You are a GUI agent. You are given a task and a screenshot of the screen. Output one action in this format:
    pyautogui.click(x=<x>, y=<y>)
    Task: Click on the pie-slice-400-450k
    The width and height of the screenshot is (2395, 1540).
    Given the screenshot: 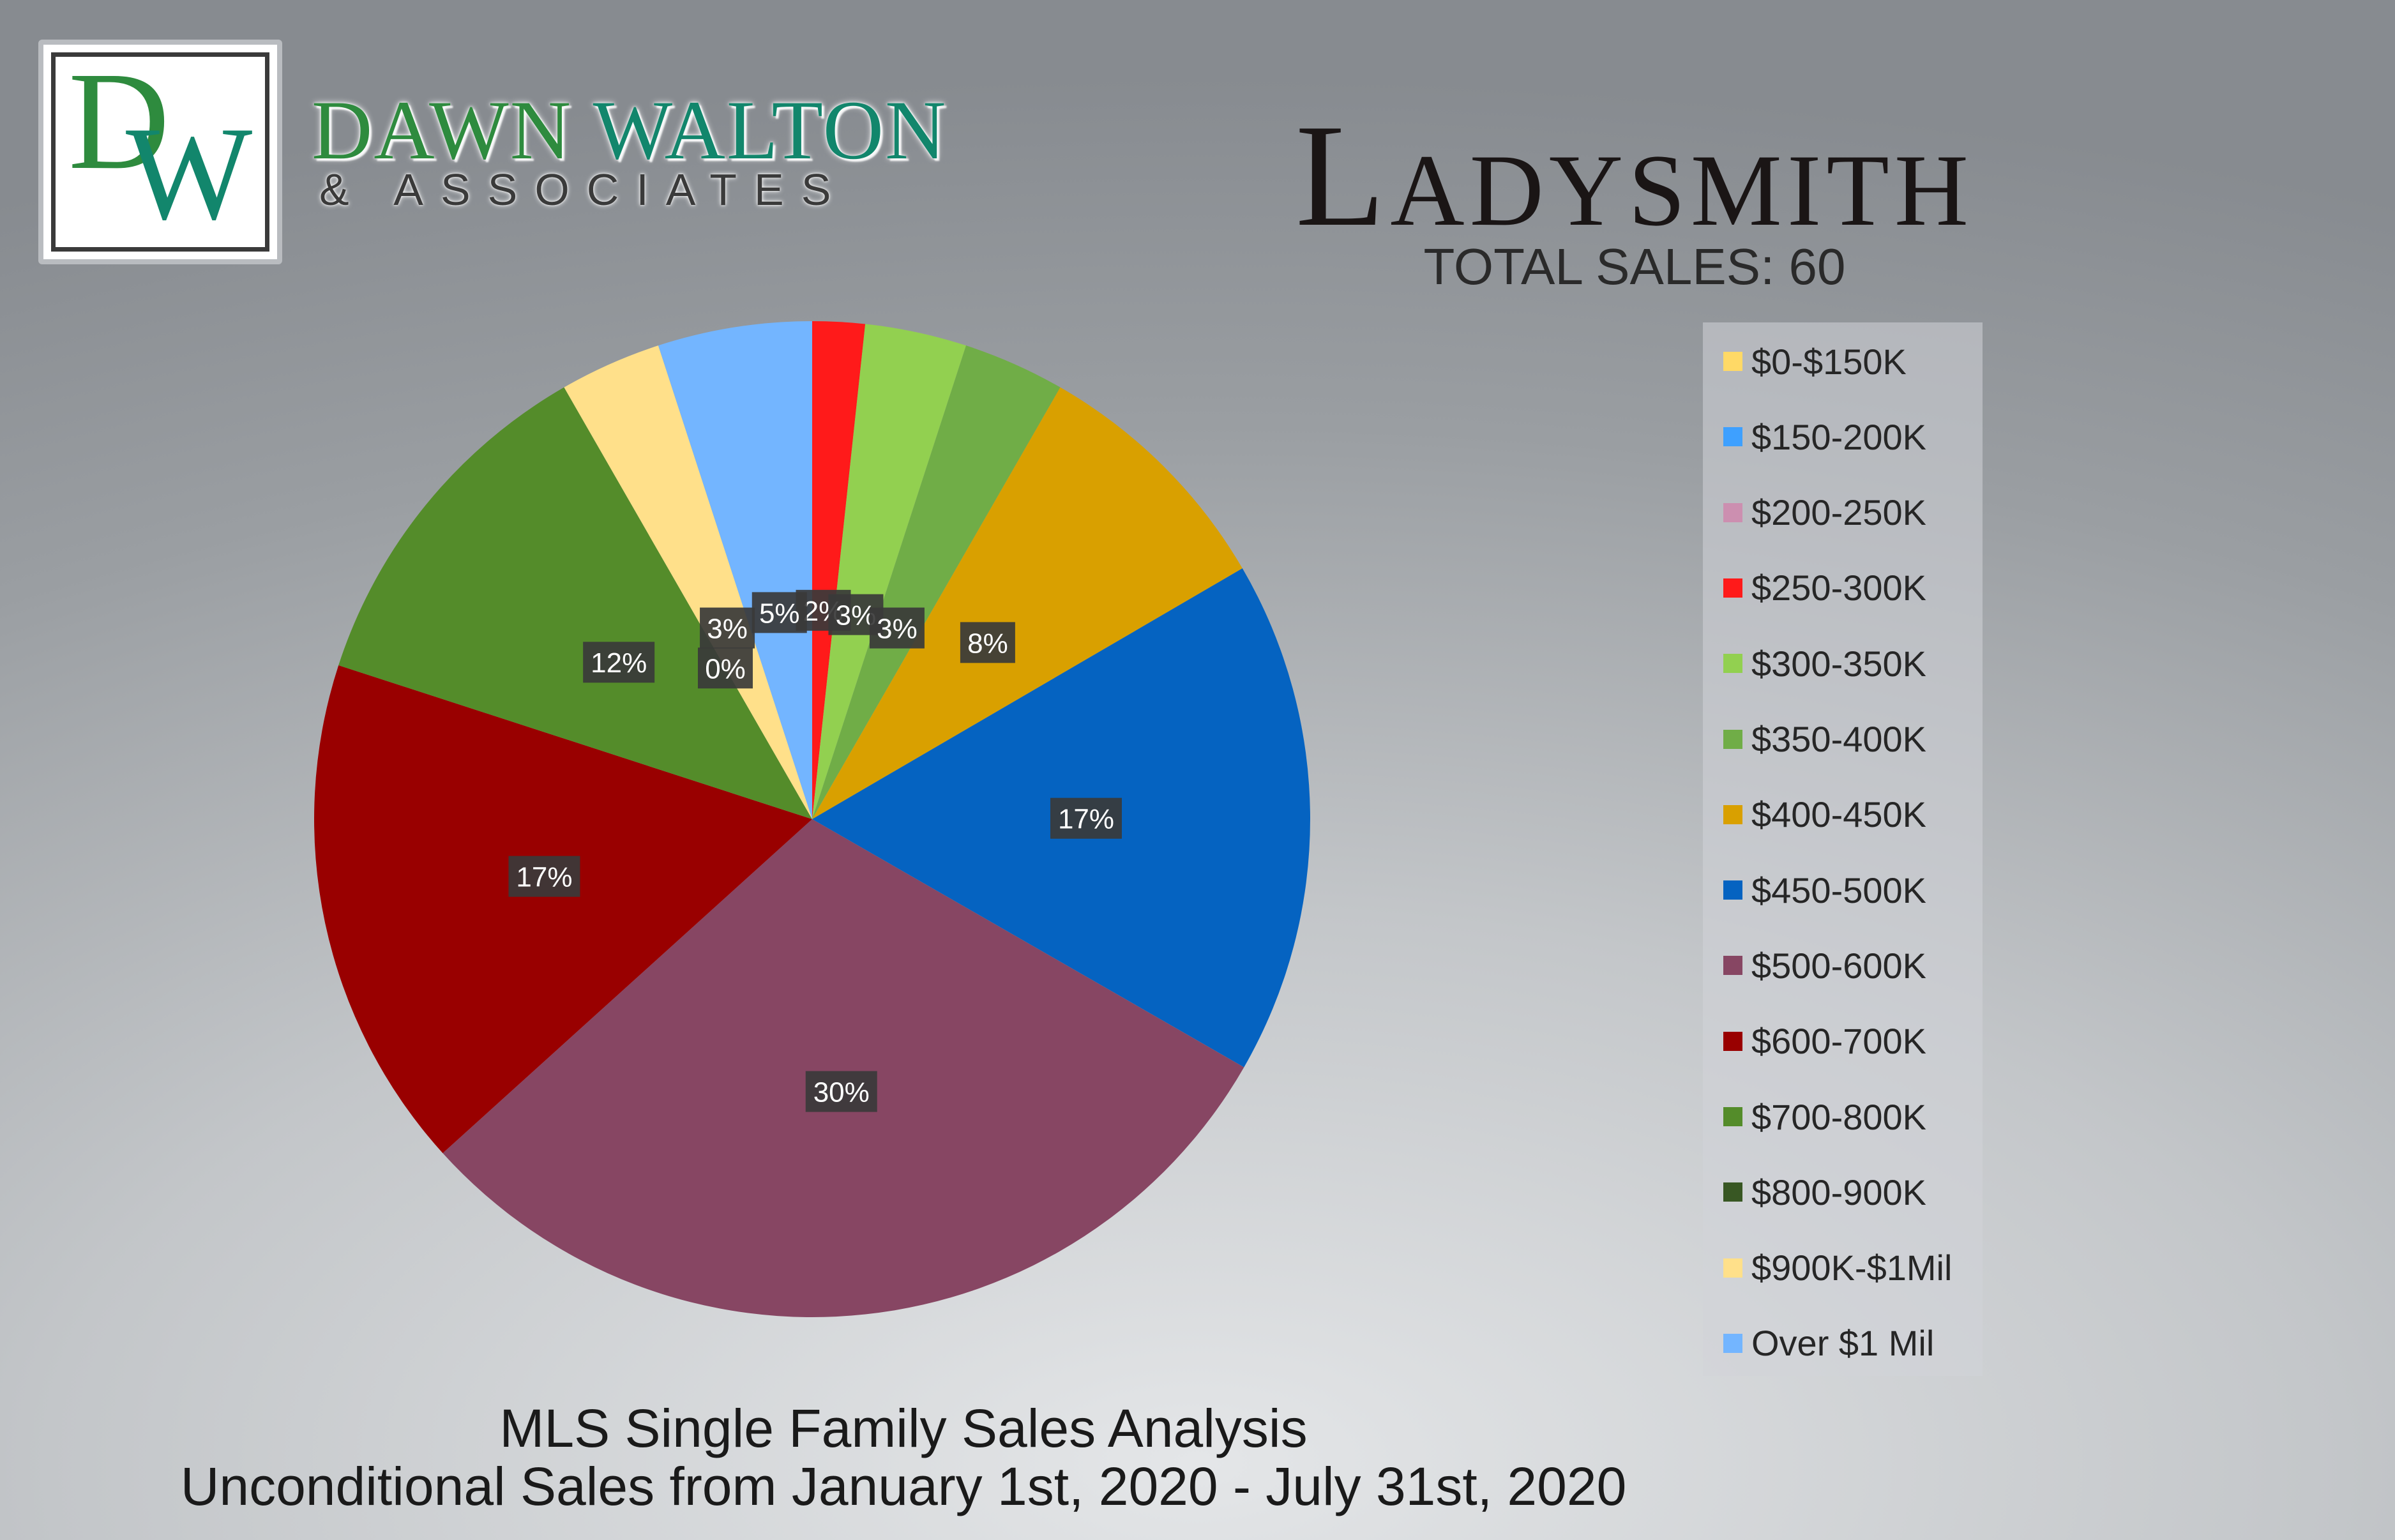 What is the action you would take?
    pyautogui.click(x=1027, y=603)
    